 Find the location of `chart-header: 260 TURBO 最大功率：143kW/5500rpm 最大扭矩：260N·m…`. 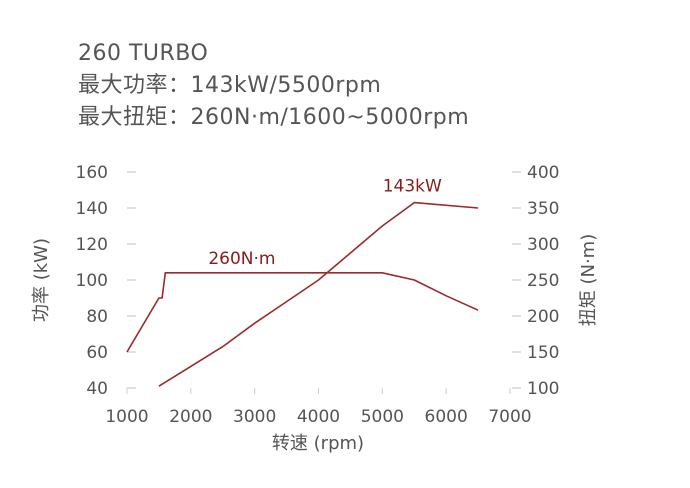

chart-header: 260 TURBO 最大功率：143kW/5500rpm 最大扭矩：260N·m… is located at coordinates (273, 86).